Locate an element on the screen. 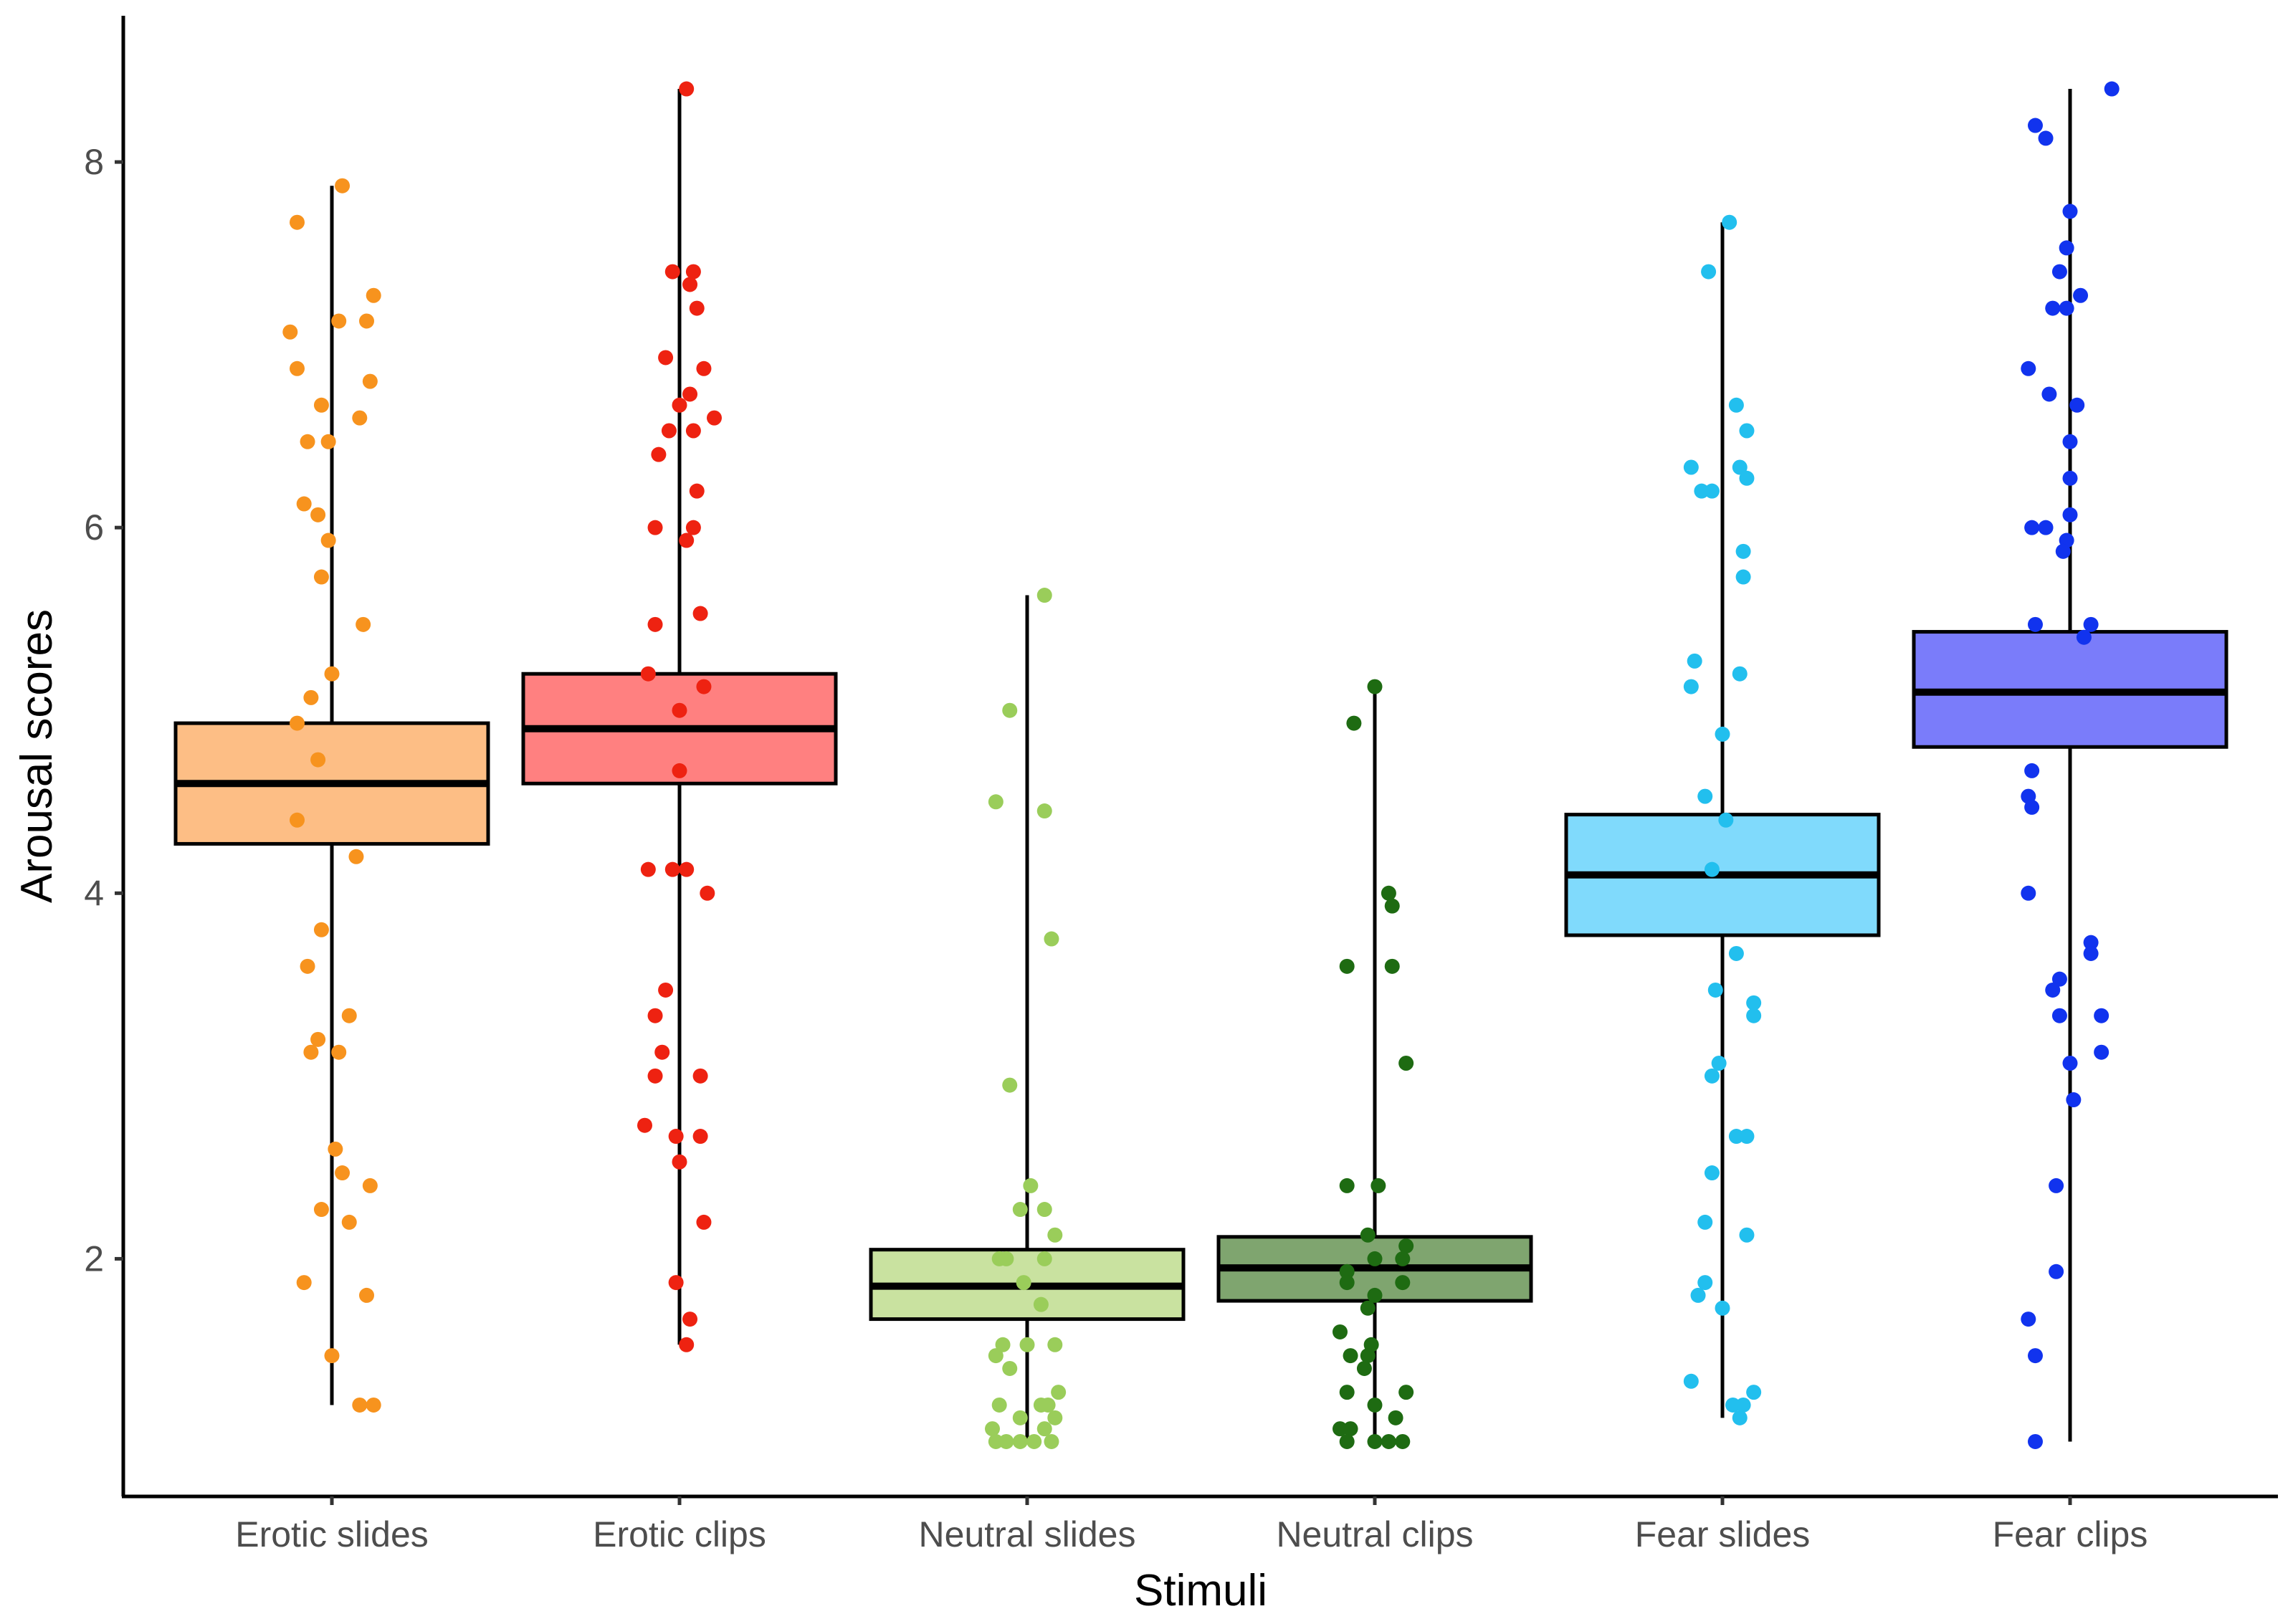 This screenshot has width=2293, height=1624. x-tick-label: Erotic clips is located at coordinates (680, 1534).